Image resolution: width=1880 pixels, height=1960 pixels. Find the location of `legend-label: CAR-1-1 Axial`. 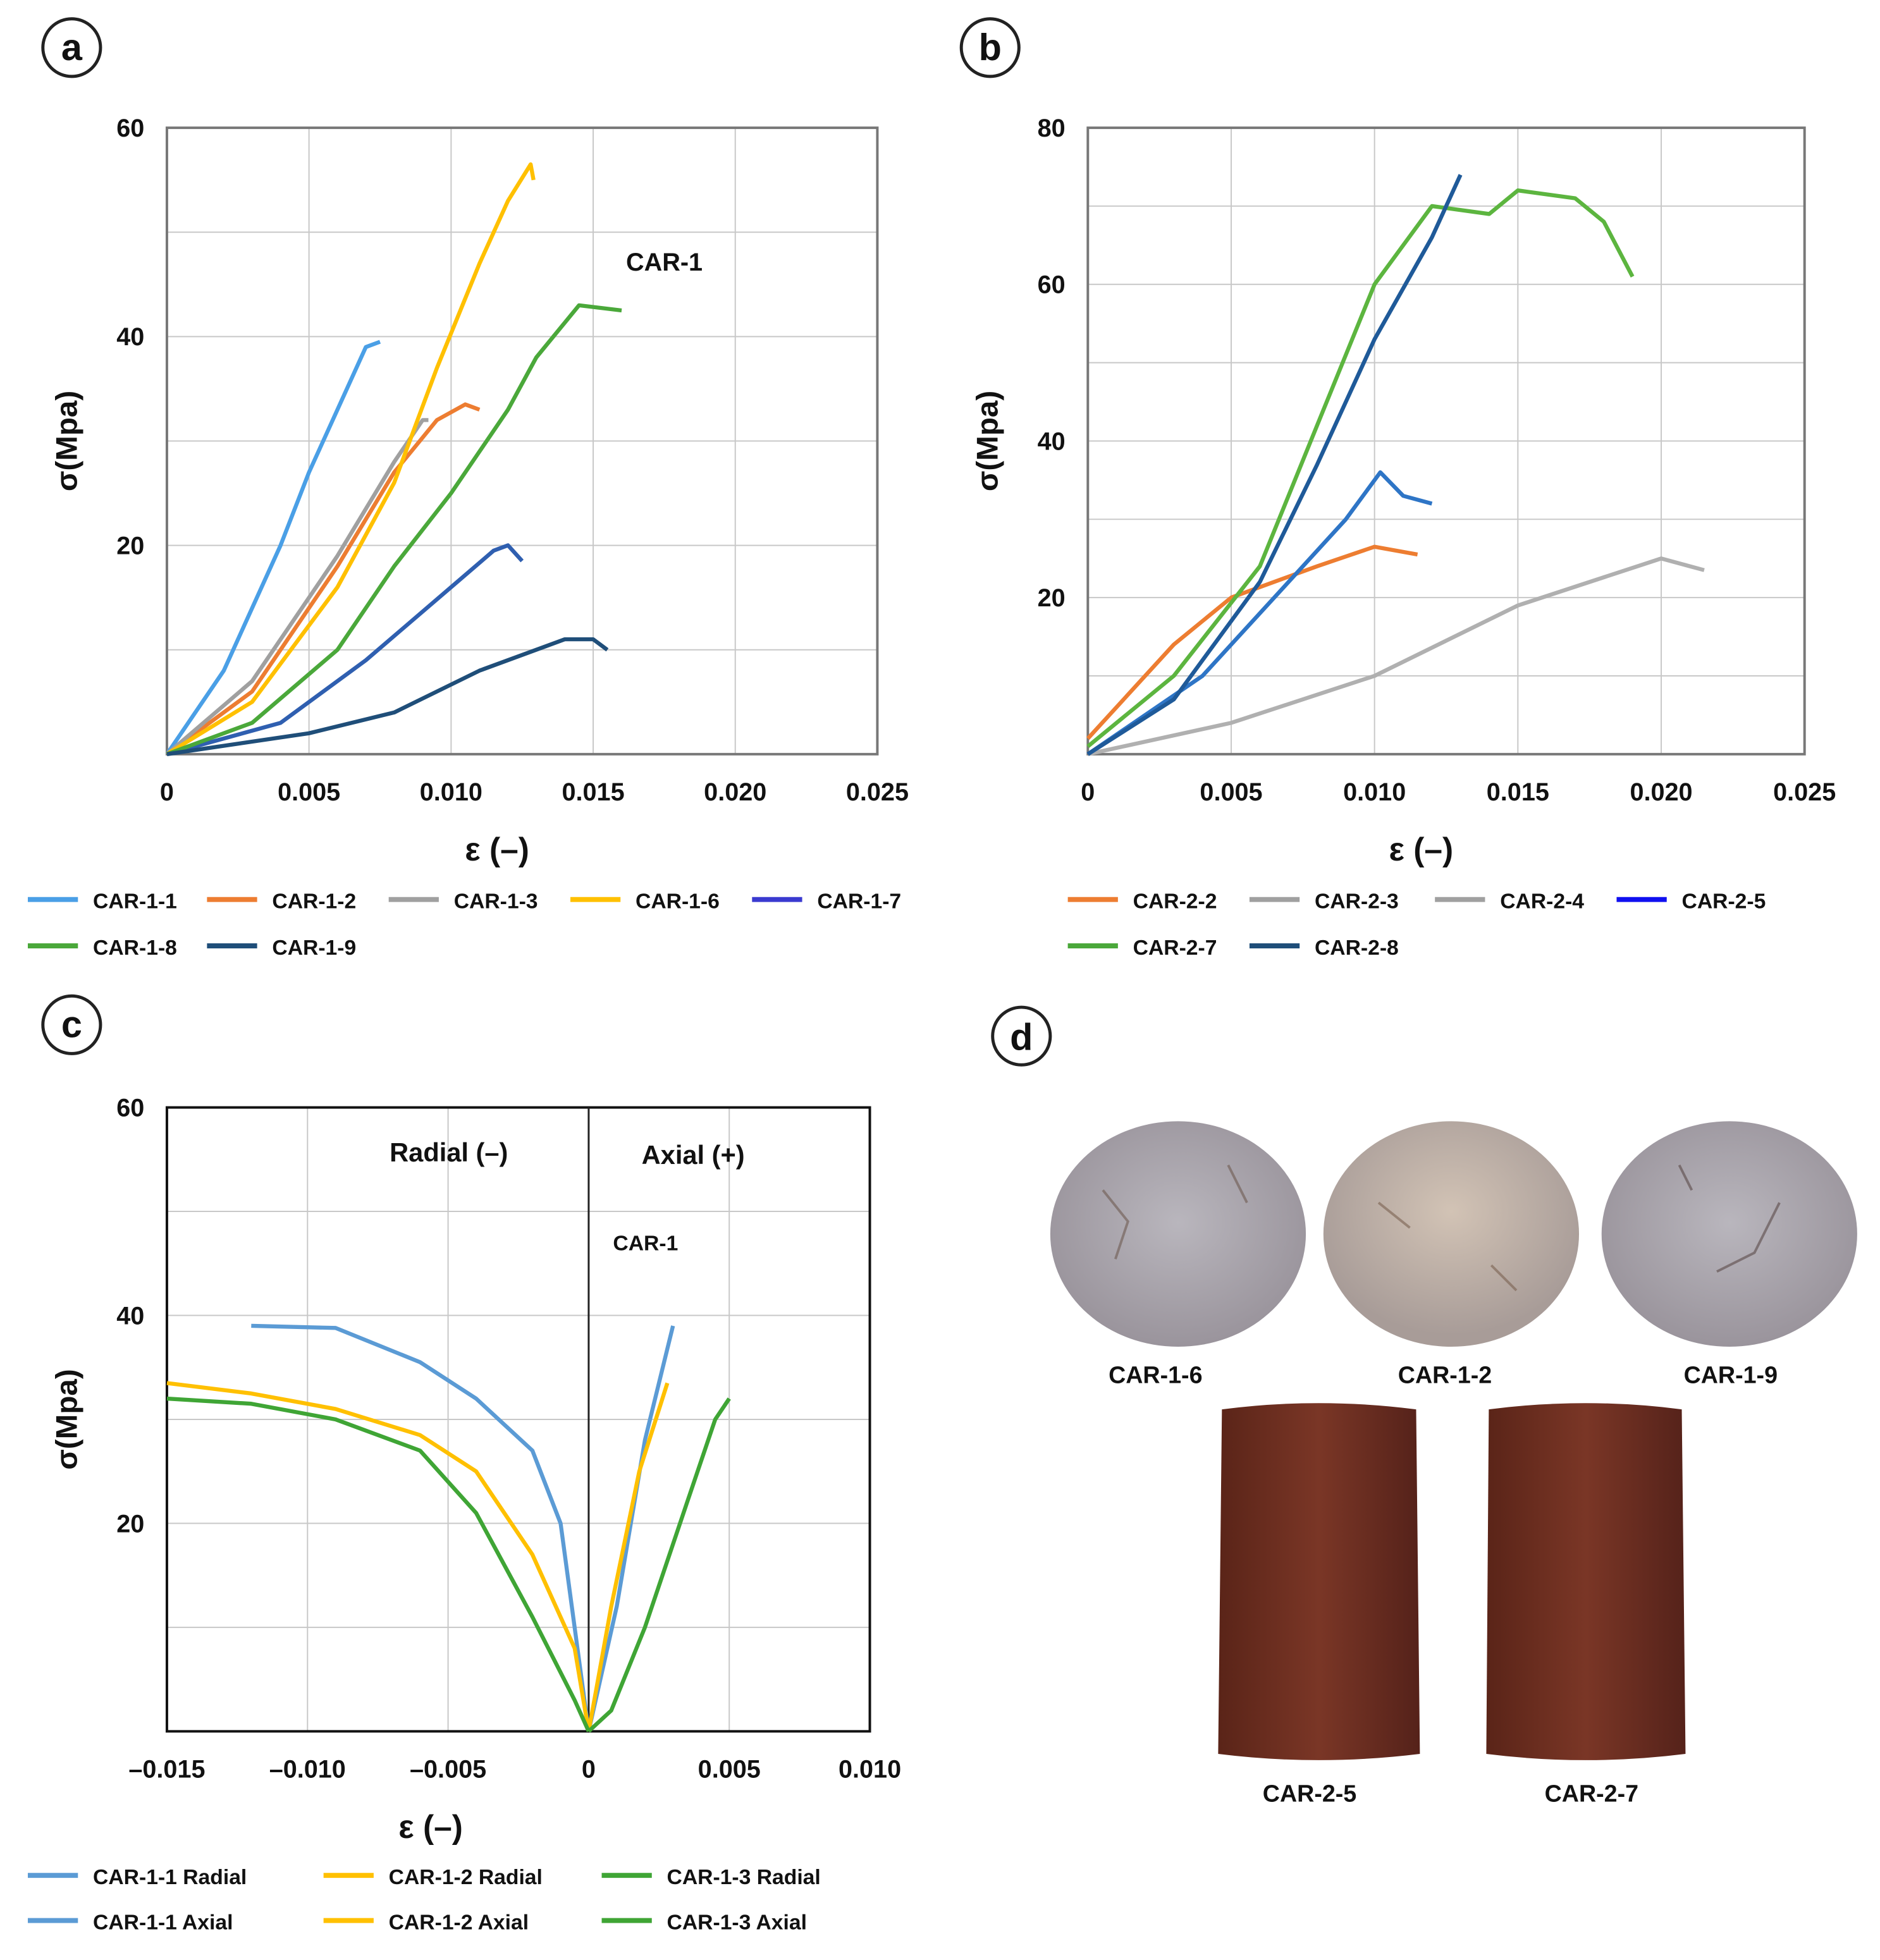

legend-label: CAR-1-1 Axial is located at coordinates (163, 1922).